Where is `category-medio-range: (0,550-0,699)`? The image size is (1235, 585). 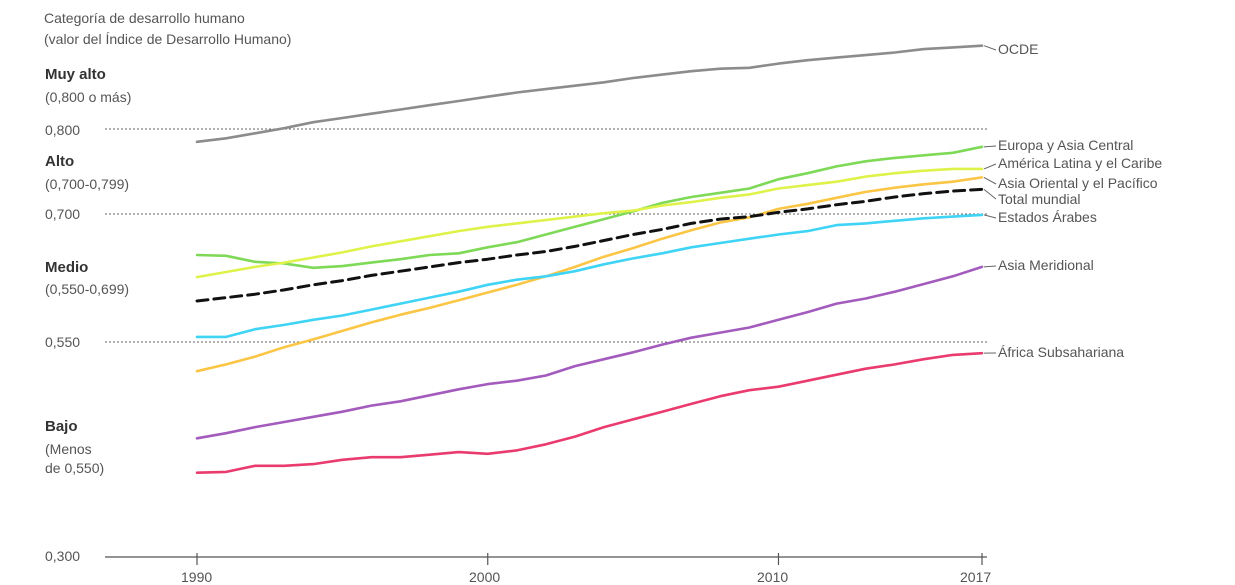 category-medio-range: (0,550-0,699) is located at coordinates (87, 289).